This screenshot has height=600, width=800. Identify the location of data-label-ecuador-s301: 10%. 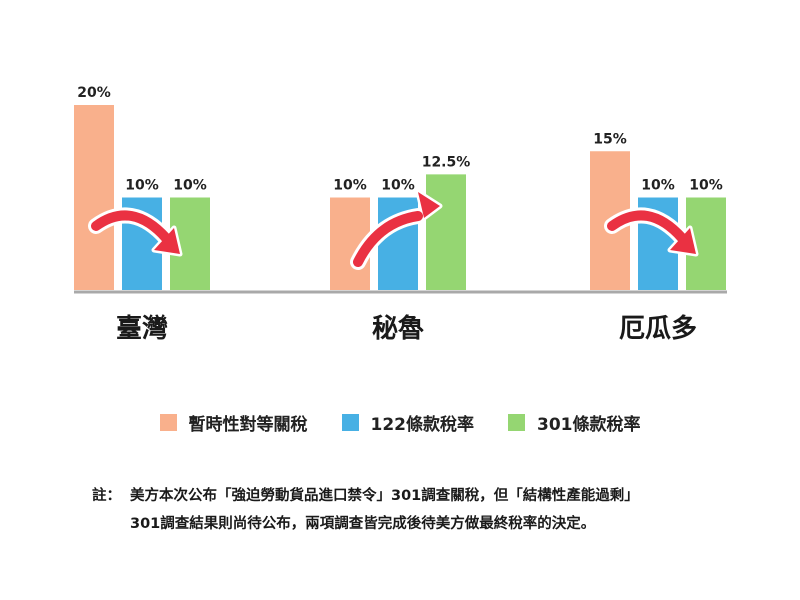
(706, 186).